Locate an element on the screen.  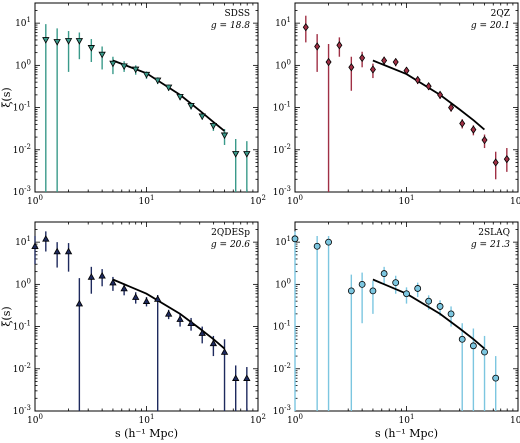
panel-label: 2SLAQ is located at coordinates (494, 233).